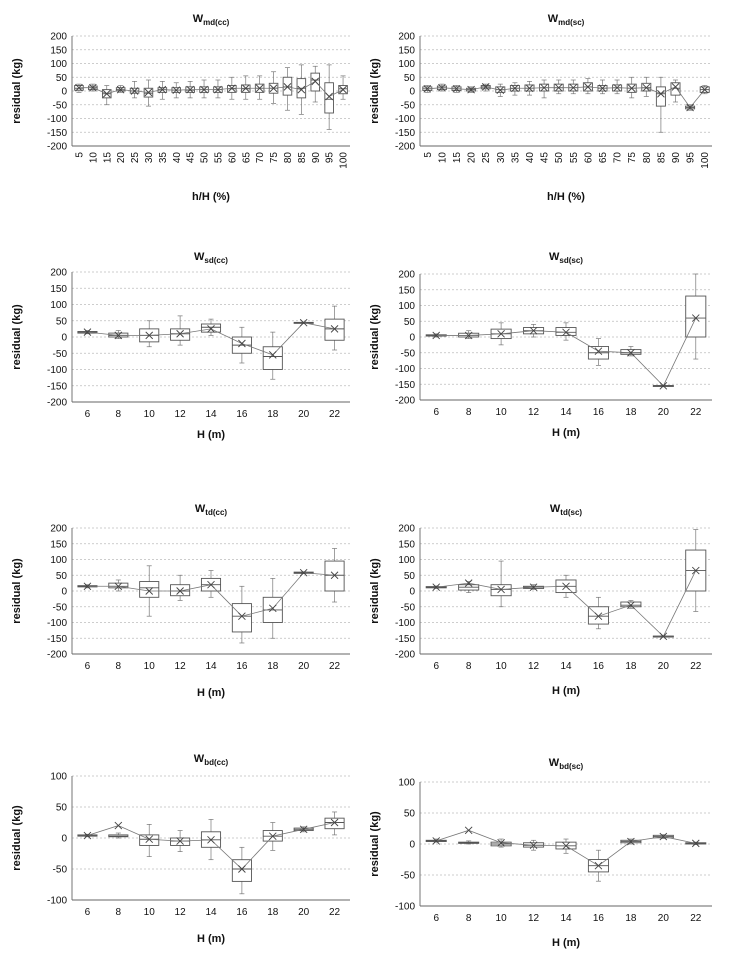 Image resolution: width=732 pixels, height=960 pixels. What do you see at coordinates (191, 158) in the screenshot?
I see `x-tick-label: 45` at bounding box center [191, 158].